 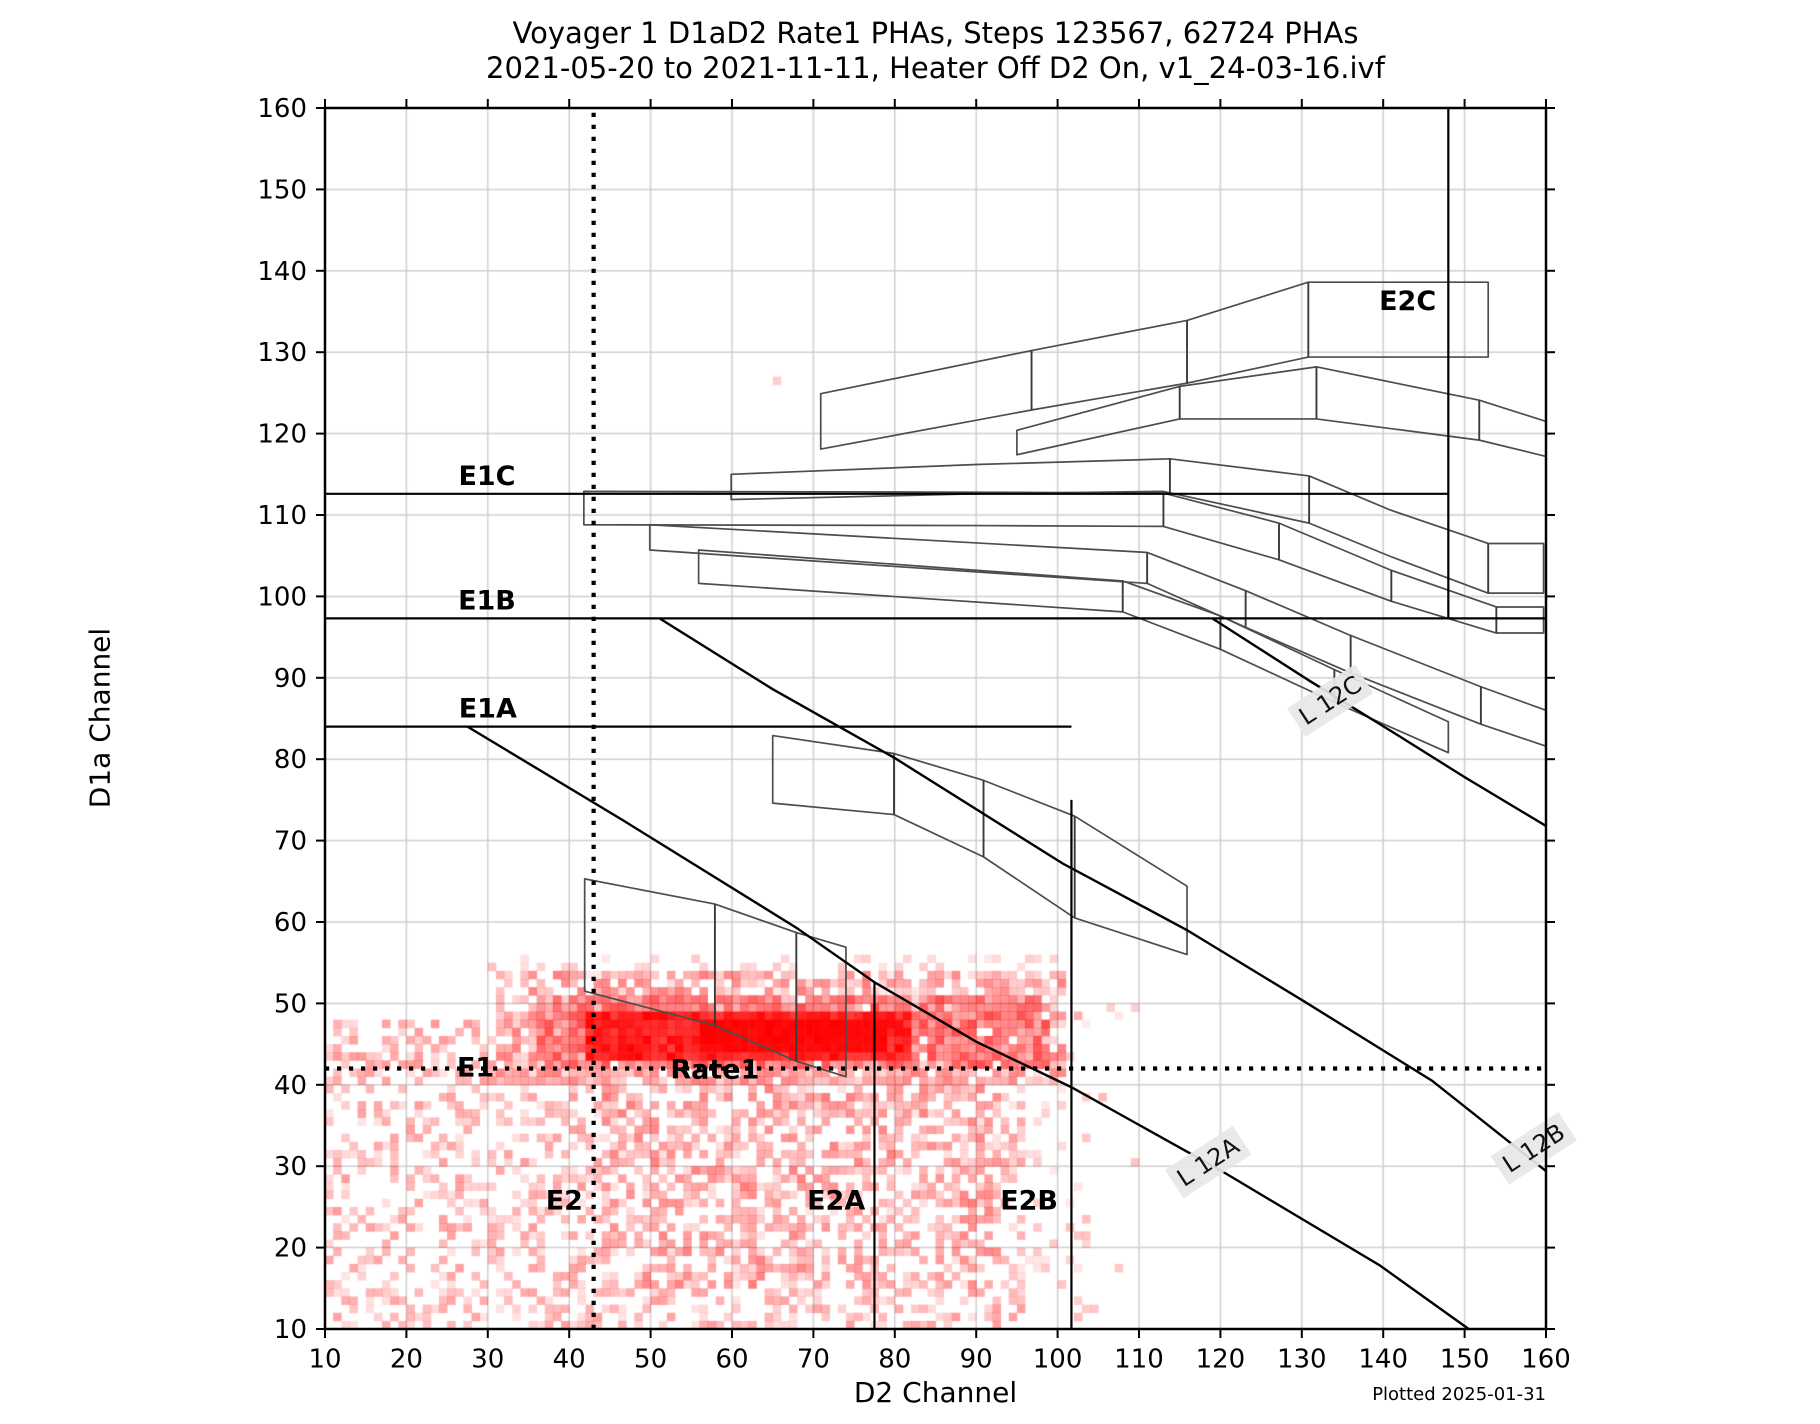 What do you see at coordinates (290, 1249) in the screenshot?
I see `y-tick-label: 20` at bounding box center [290, 1249].